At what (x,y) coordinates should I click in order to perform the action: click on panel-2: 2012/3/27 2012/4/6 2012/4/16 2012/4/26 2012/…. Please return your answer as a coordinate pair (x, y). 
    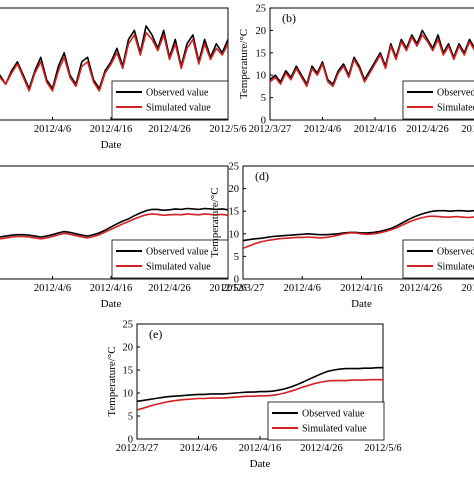
    Looking at the image, I should click on (356, 69).